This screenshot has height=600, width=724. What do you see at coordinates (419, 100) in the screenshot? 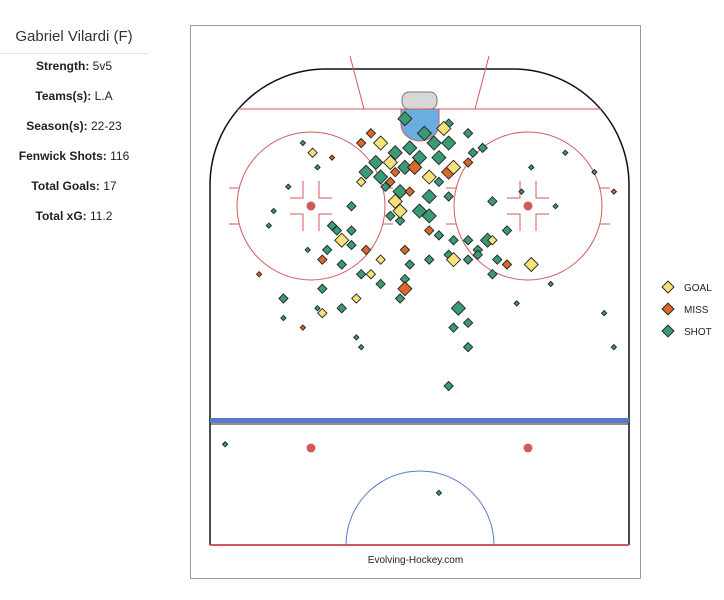
I see `goal-net` at bounding box center [419, 100].